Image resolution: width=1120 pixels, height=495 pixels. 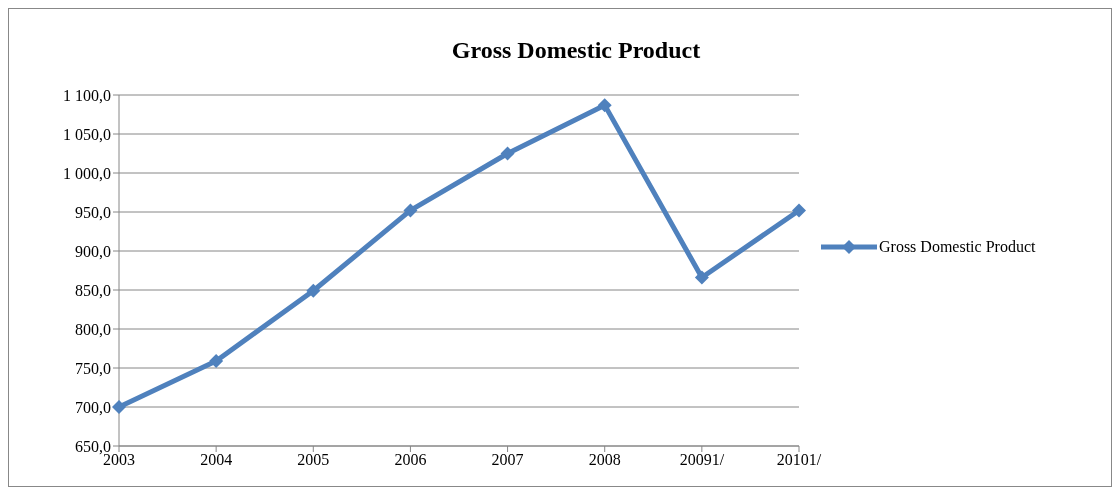 I want to click on y-tick-label: 950,0, so click(x=93, y=212).